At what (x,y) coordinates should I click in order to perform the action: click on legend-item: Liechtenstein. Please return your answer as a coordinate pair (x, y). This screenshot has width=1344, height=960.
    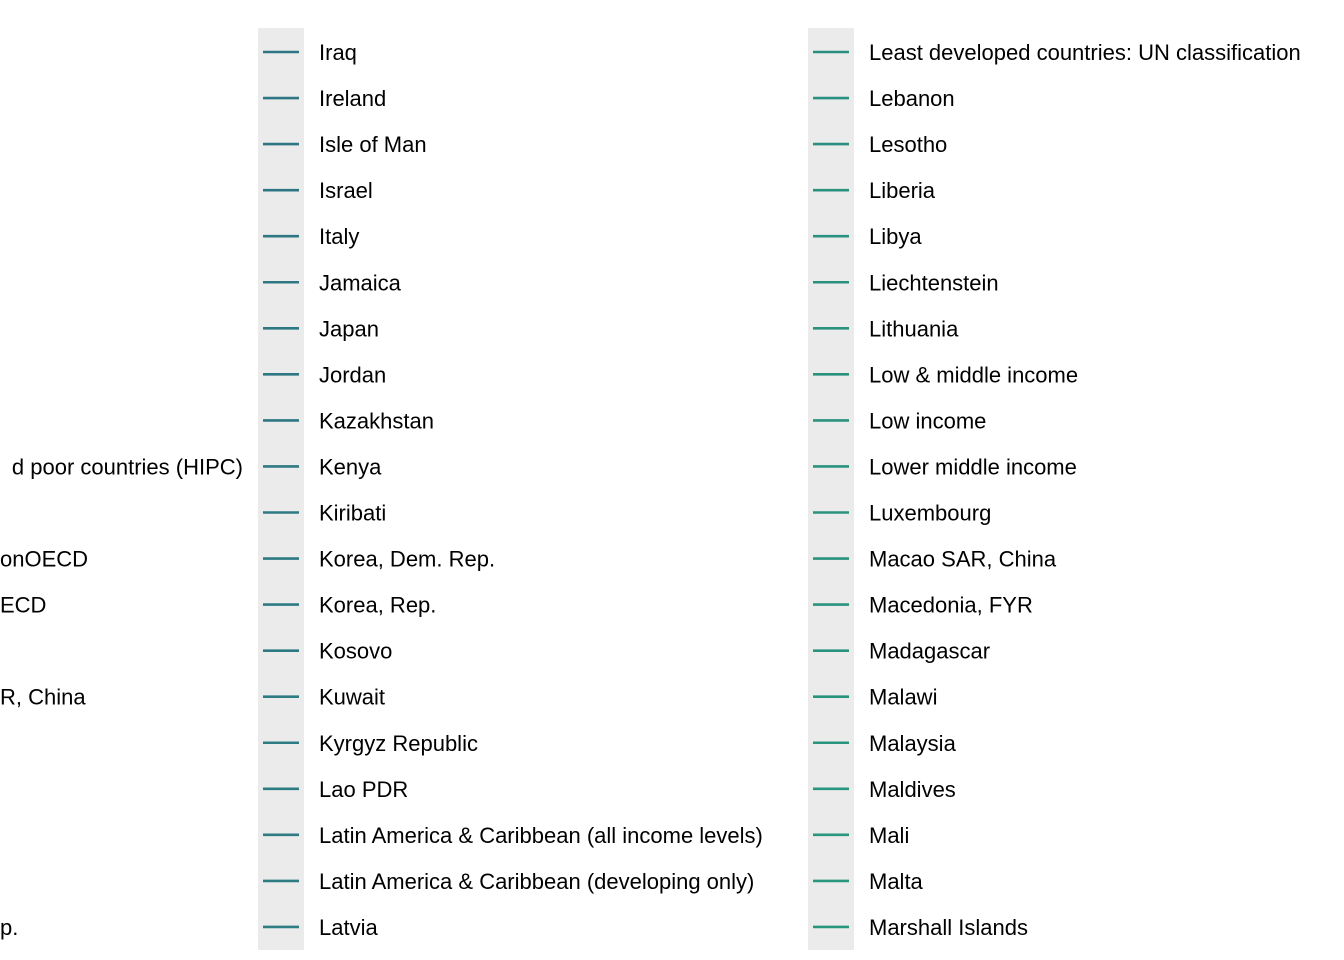
    Looking at the image, I should click on (906, 282).